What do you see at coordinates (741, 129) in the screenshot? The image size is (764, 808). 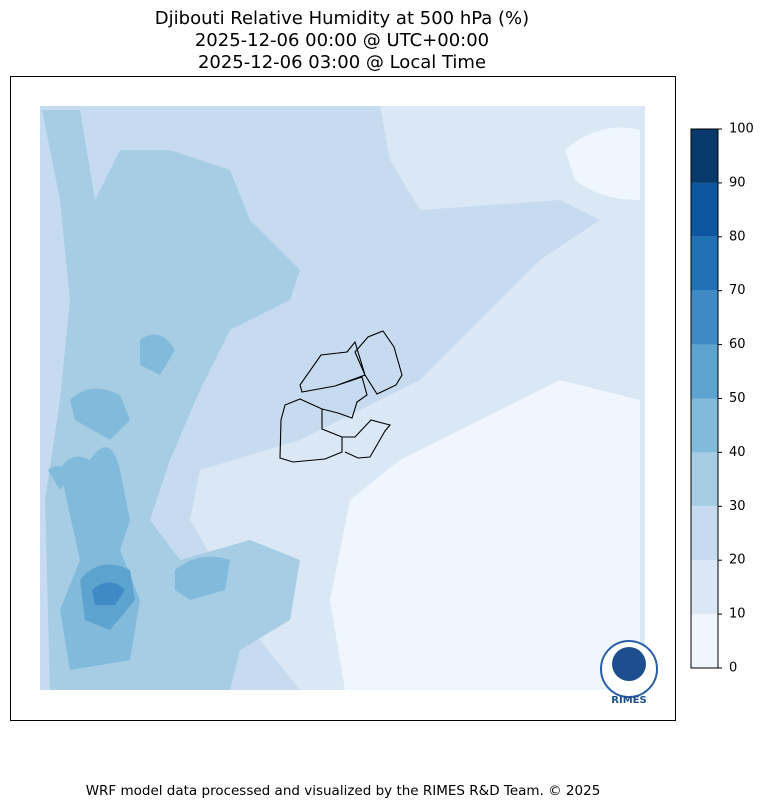 I see `colorbar-tick-label: 100` at bounding box center [741, 129].